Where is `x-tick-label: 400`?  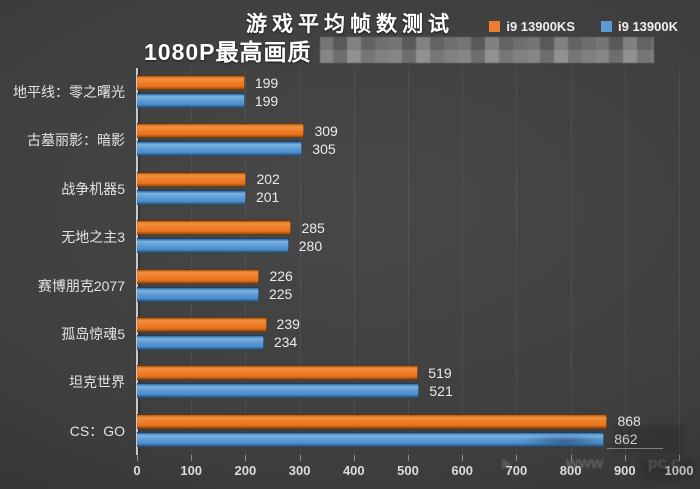
x-tick-label: 400 is located at coordinates (353, 470).